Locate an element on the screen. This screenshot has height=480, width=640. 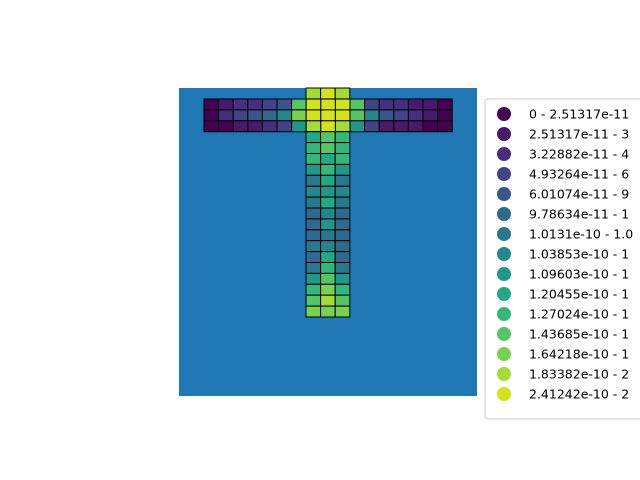
legend-label: 2.41242e-10 - 2 is located at coordinates (579, 394).